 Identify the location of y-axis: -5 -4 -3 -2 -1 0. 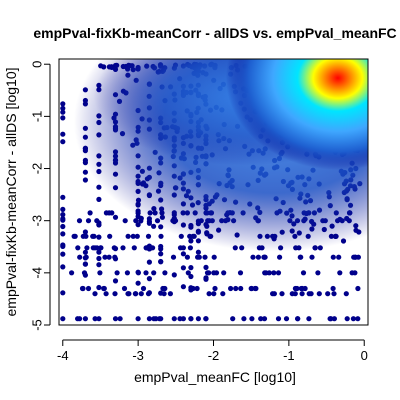
(40, 196).